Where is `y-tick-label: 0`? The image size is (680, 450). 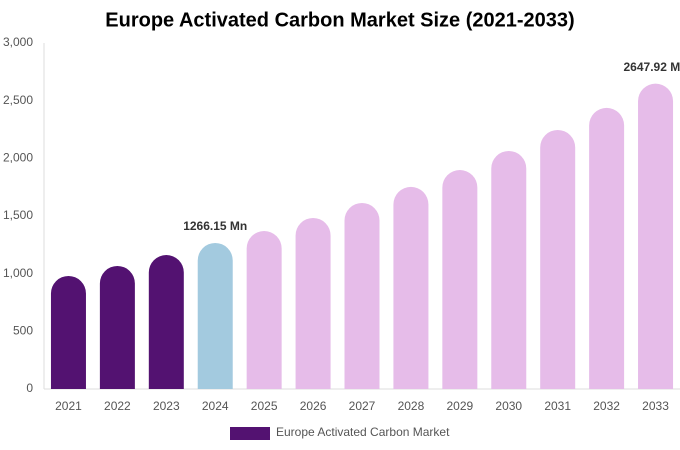
y-tick-label: 0 is located at coordinates (29, 388).